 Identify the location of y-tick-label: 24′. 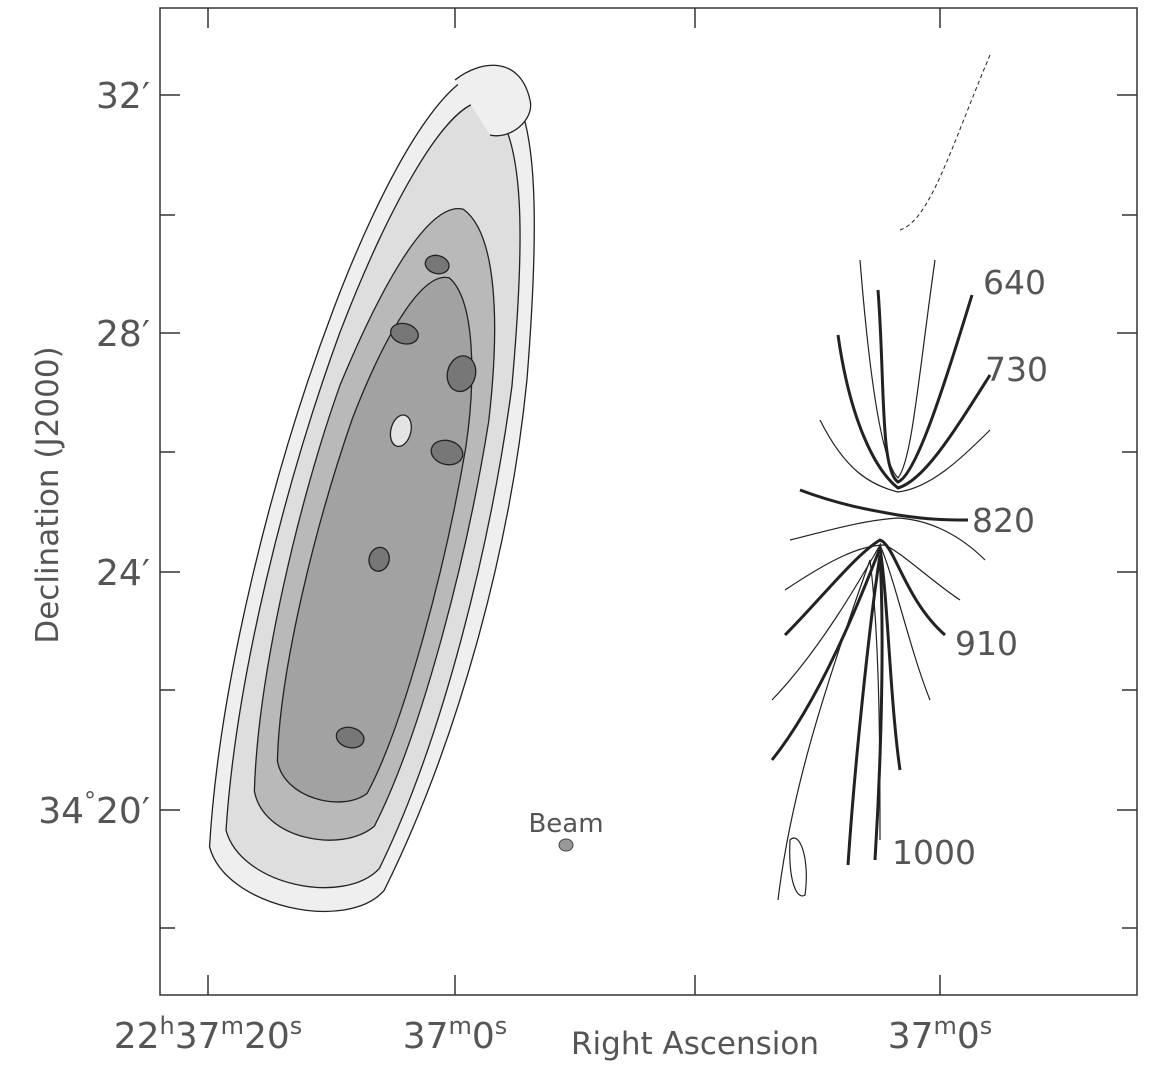
(123, 573).